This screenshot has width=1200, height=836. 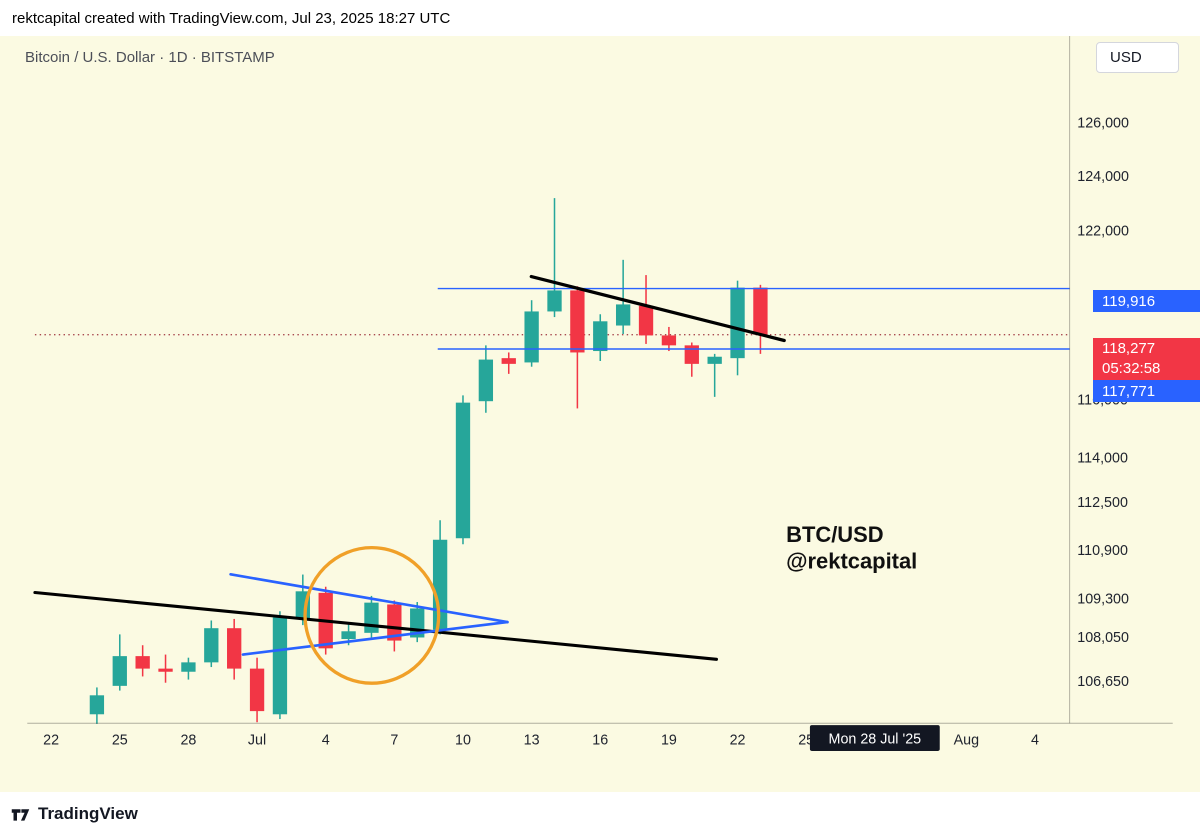 What do you see at coordinates (150, 57) in the screenshot?
I see `symbol-title: Bitcoin / U.S. Dollar · 1D · BITSTAMP` at bounding box center [150, 57].